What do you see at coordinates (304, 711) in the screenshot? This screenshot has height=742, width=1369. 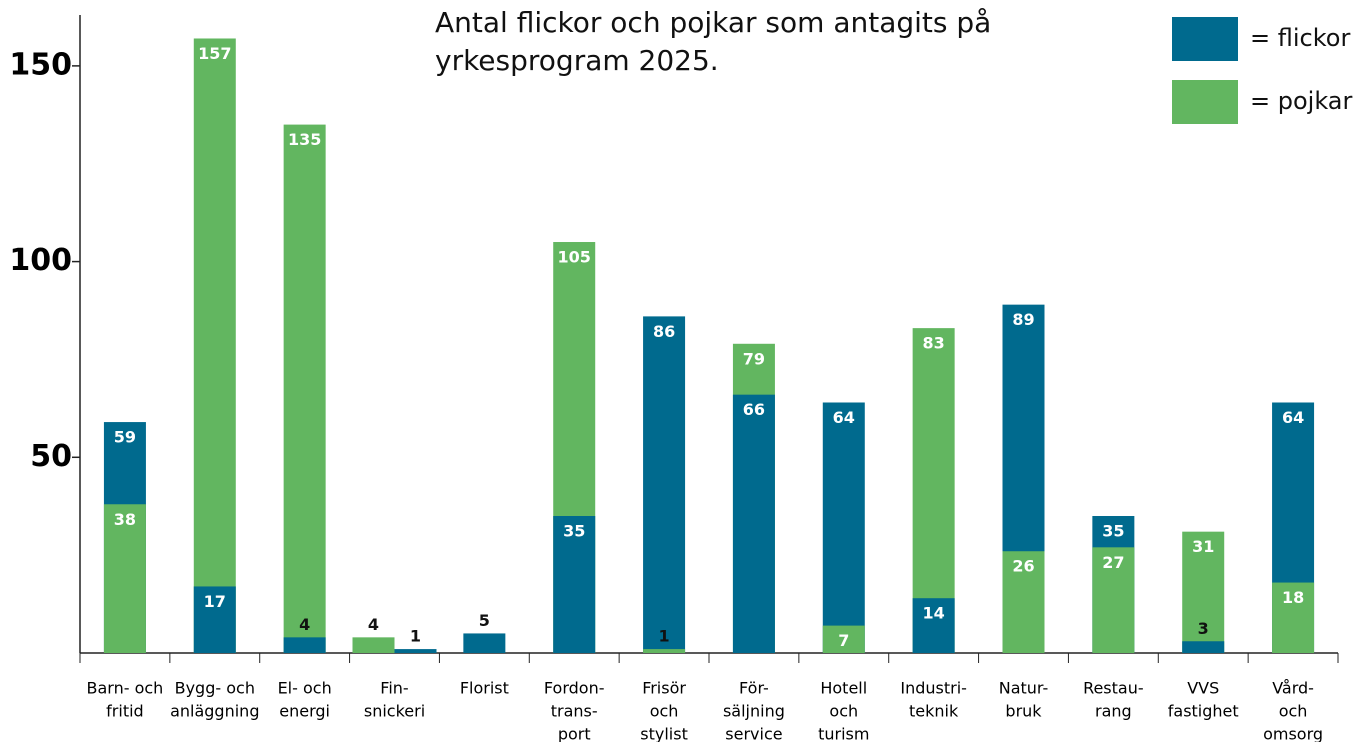 I see `x-tick-label: energi` at bounding box center [304, 711].